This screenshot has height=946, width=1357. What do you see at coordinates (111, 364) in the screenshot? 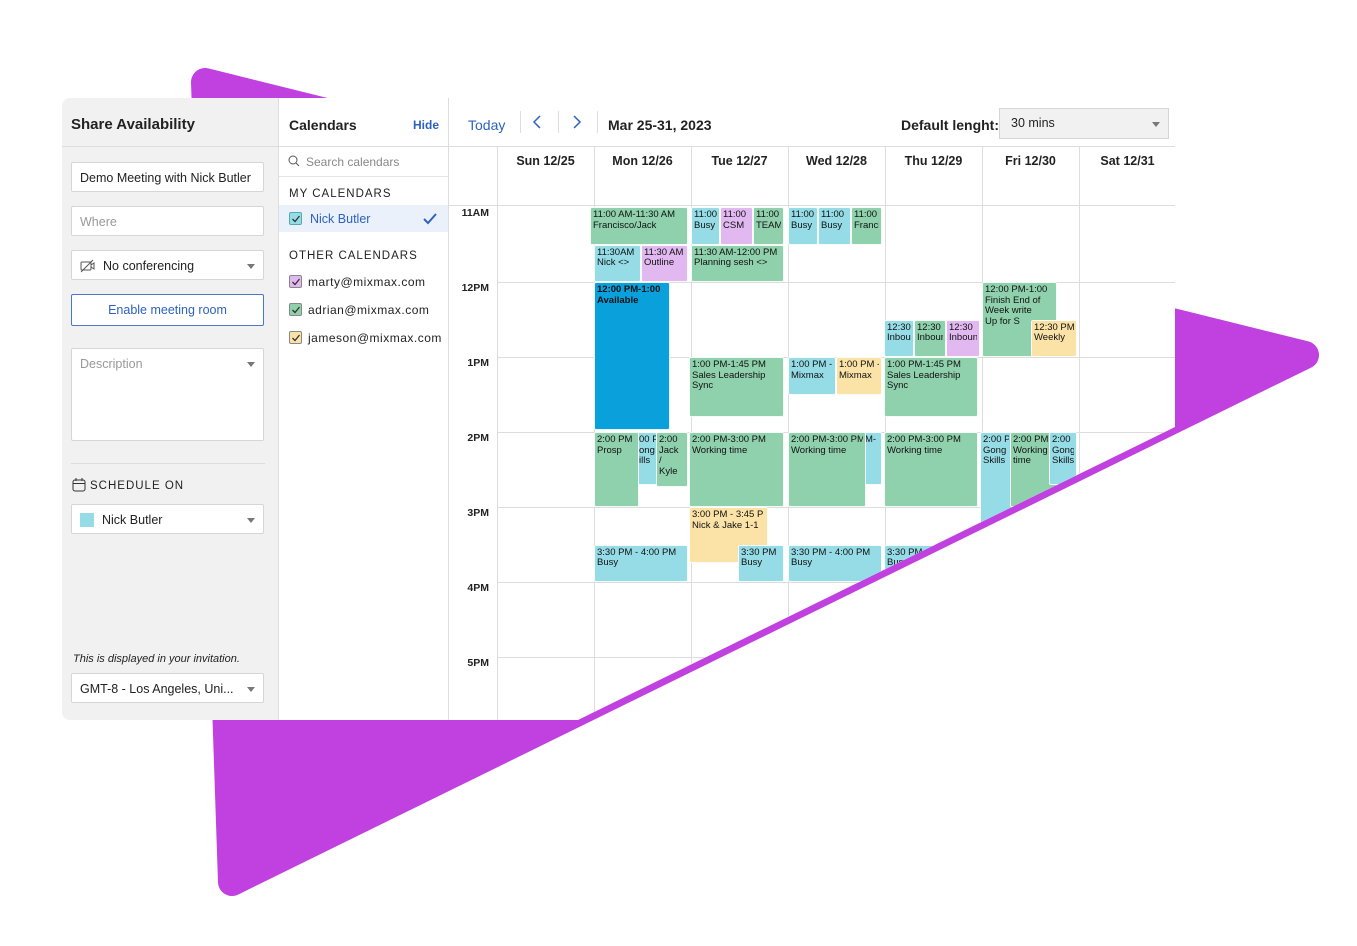
I see `description-placeholder: Description` at bounding box center [111, 364].